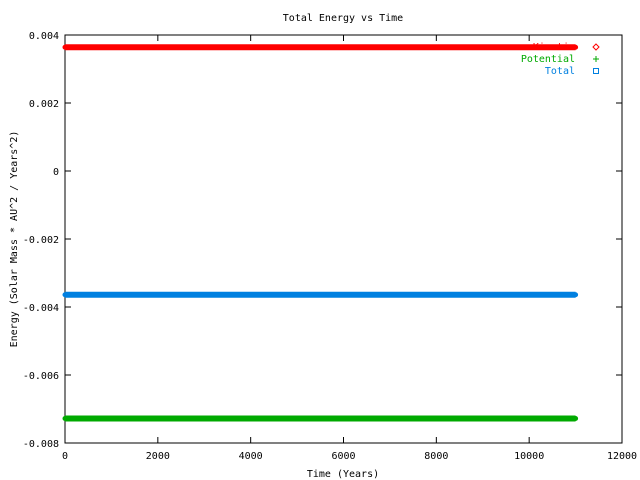 The height and width of the screenshot is (480, 640). I want to click on y-tick-label: -0.006, so click(41, 376).